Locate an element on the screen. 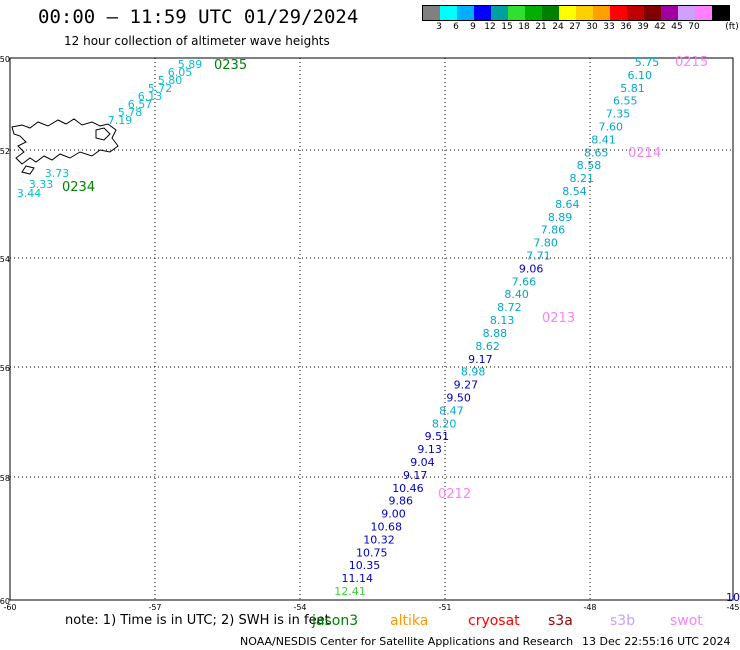 This screenshot has height=650, width=740. wave-height-value: 3.33 is located at coordinates (41, 184).